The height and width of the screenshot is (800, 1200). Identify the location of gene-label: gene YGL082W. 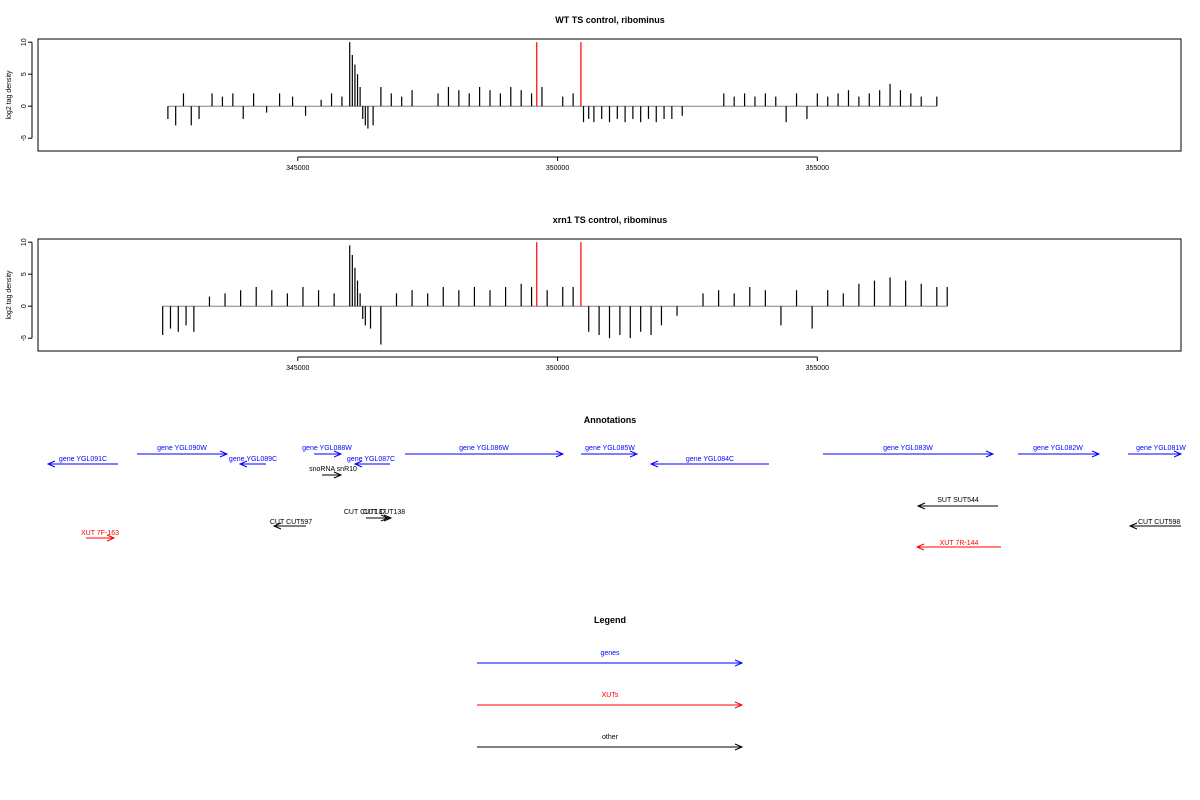
(1058, 448).